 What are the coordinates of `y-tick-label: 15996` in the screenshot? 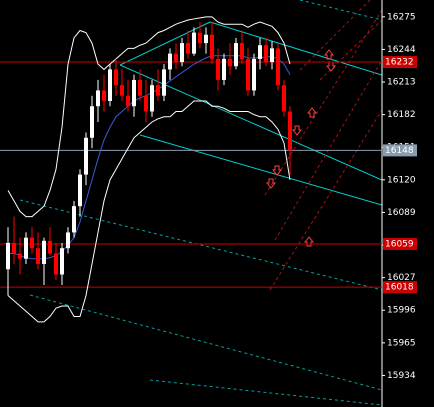 It's located at (401, 311).